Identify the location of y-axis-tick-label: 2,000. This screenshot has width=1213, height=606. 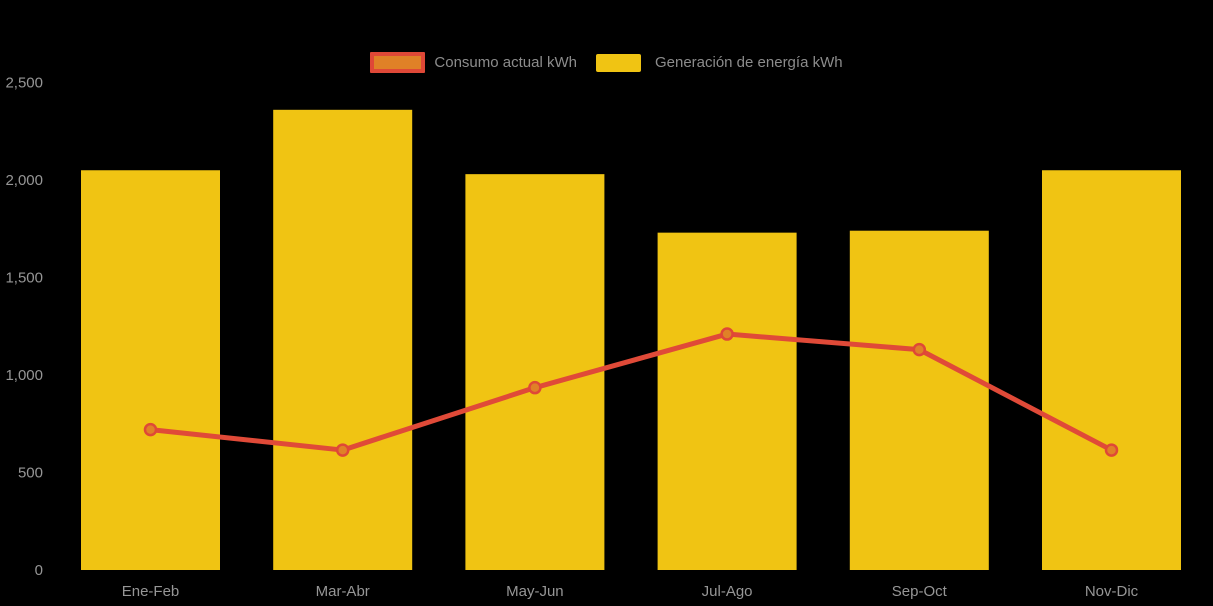
(24, 180).